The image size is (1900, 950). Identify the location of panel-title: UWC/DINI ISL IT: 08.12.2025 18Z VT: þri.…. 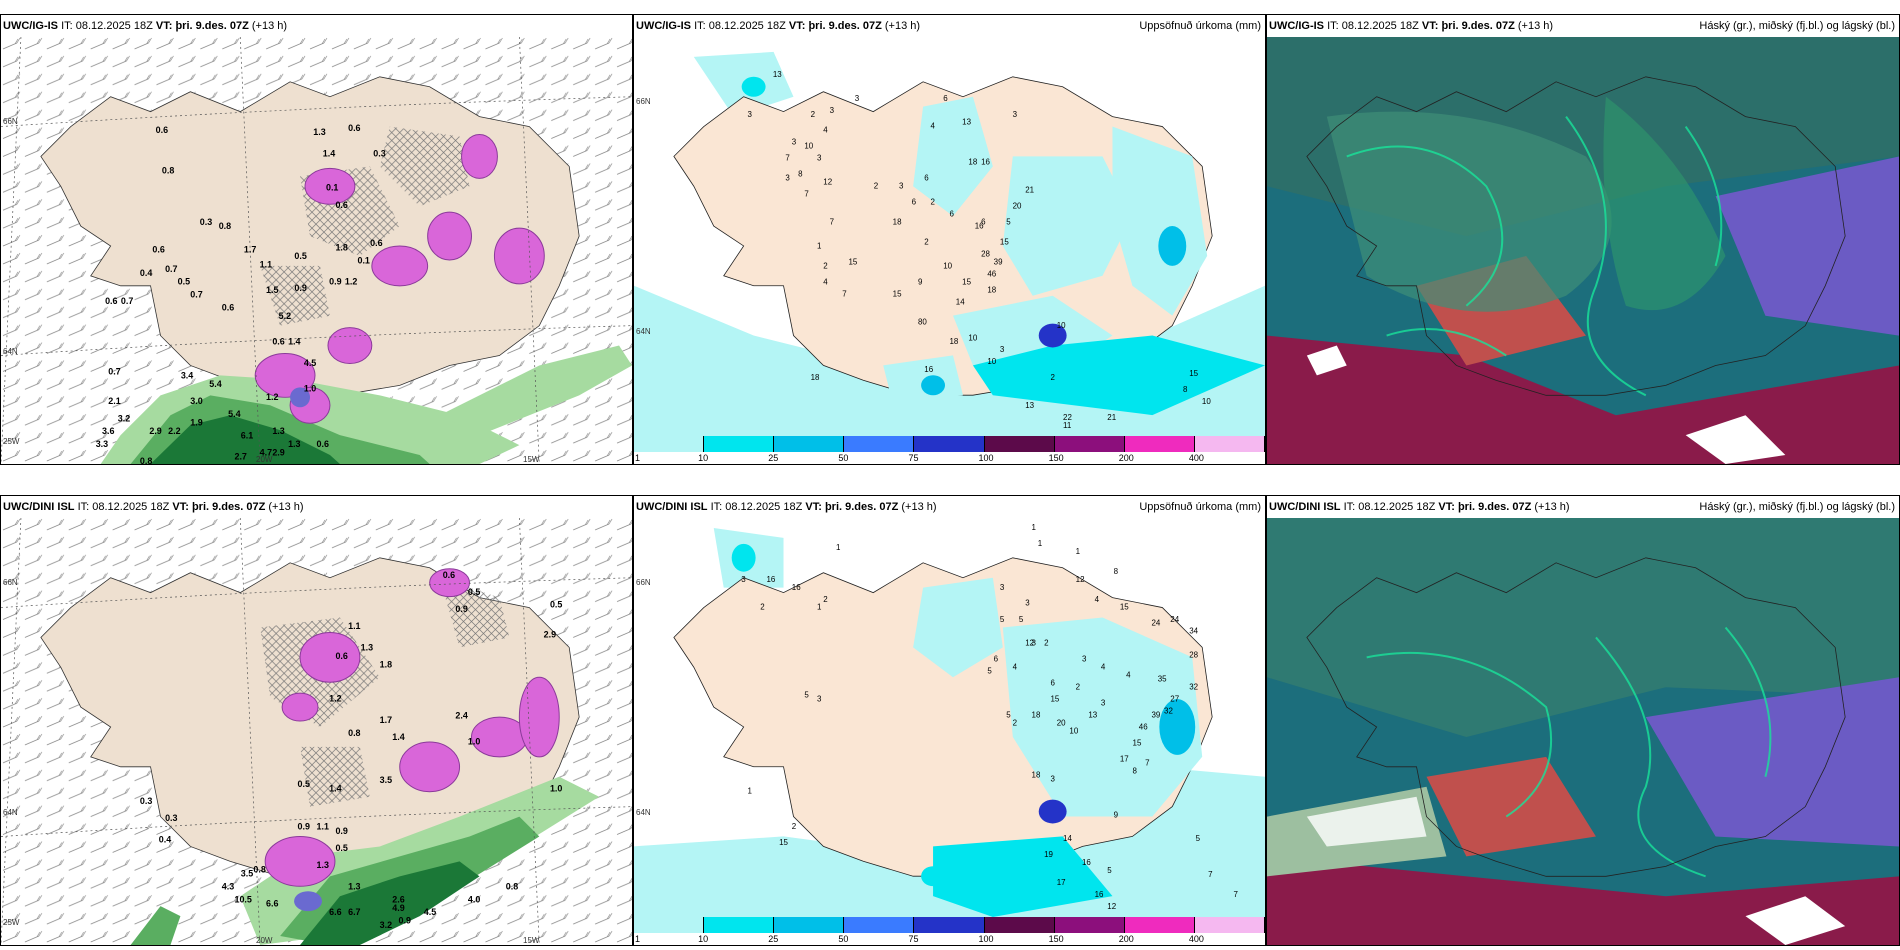
(949, 507).